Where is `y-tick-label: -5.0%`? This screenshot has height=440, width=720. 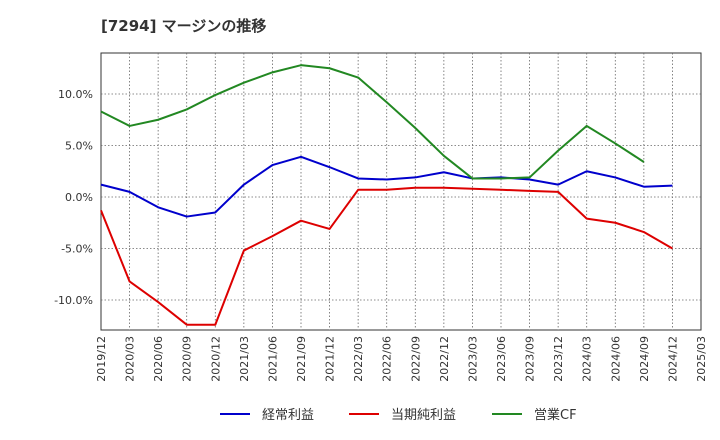
y-tick-label: -5.0% is located at coordinates (77, 249).